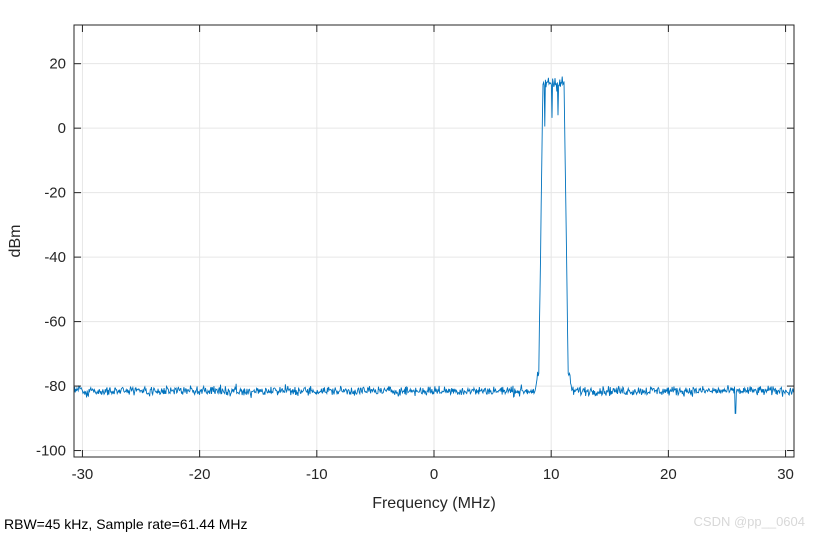 This screenshot has width=819, height=537. What do you see at coordinates (55, 386) in the screenshot?
I see `y-tick-label: -80` at bounding box center [55, 386].